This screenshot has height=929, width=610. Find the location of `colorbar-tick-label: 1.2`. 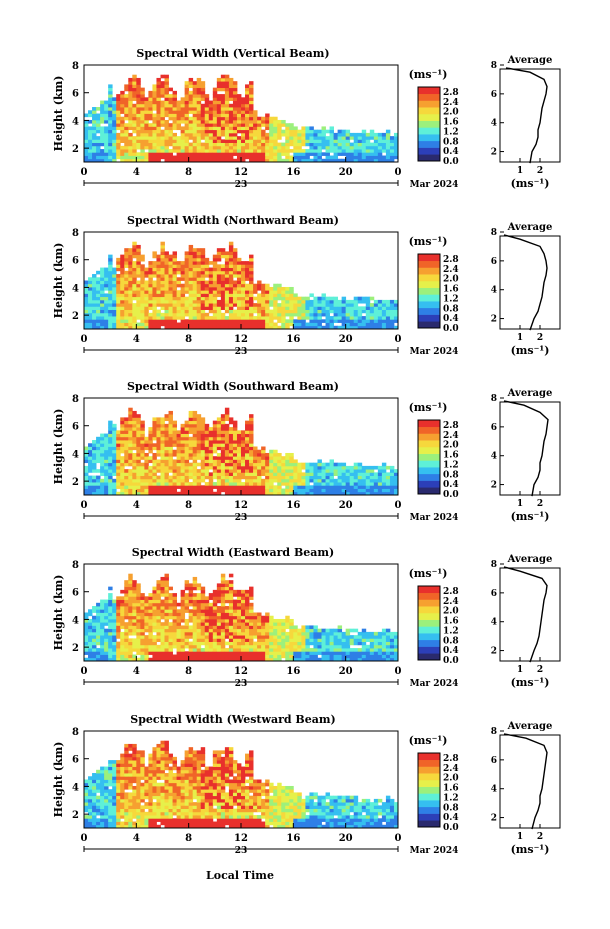

colorbar-tick-label: 1.2 is located at coordinates (451, 132).